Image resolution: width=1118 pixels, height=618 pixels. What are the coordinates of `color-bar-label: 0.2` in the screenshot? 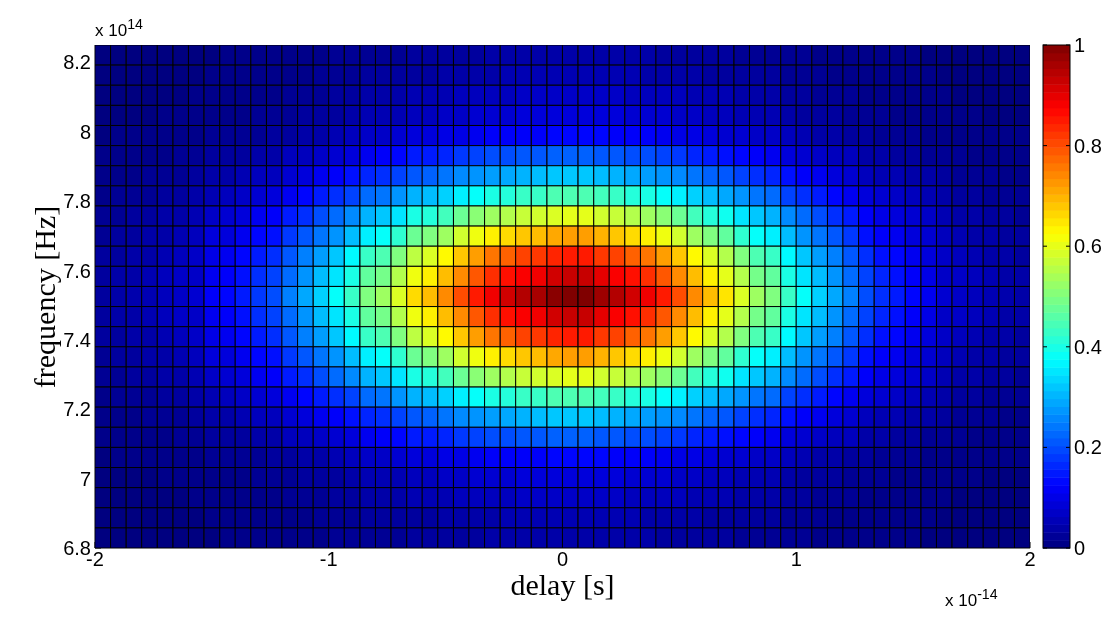 It's located at (1088, 447).